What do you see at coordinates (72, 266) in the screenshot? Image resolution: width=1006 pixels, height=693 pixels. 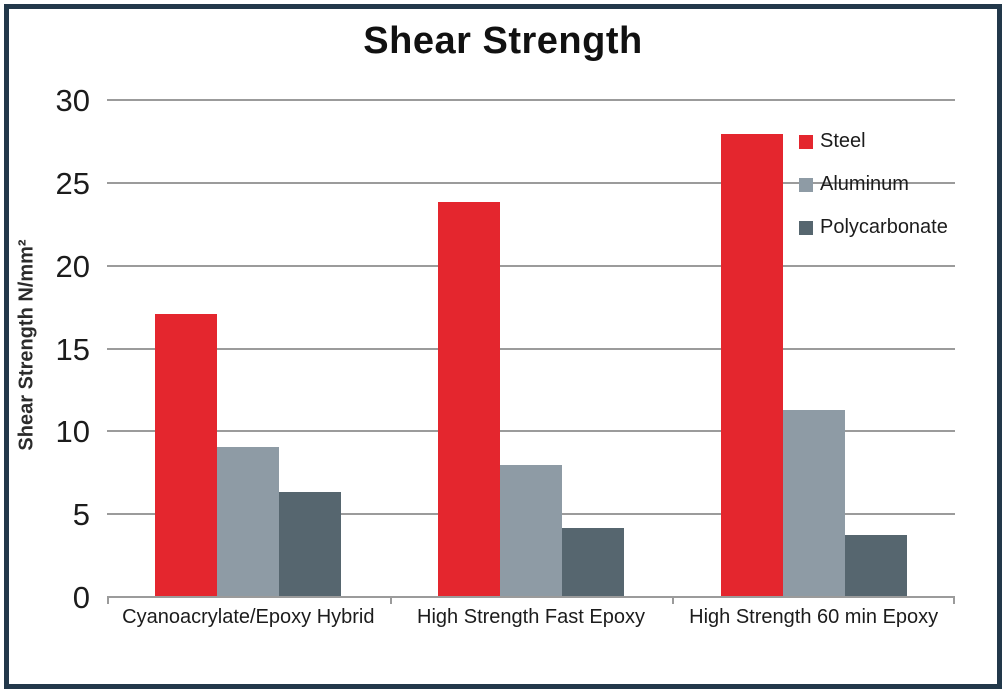 I see `y-axis-tick-label: 20` at bounding box center [72, 266].